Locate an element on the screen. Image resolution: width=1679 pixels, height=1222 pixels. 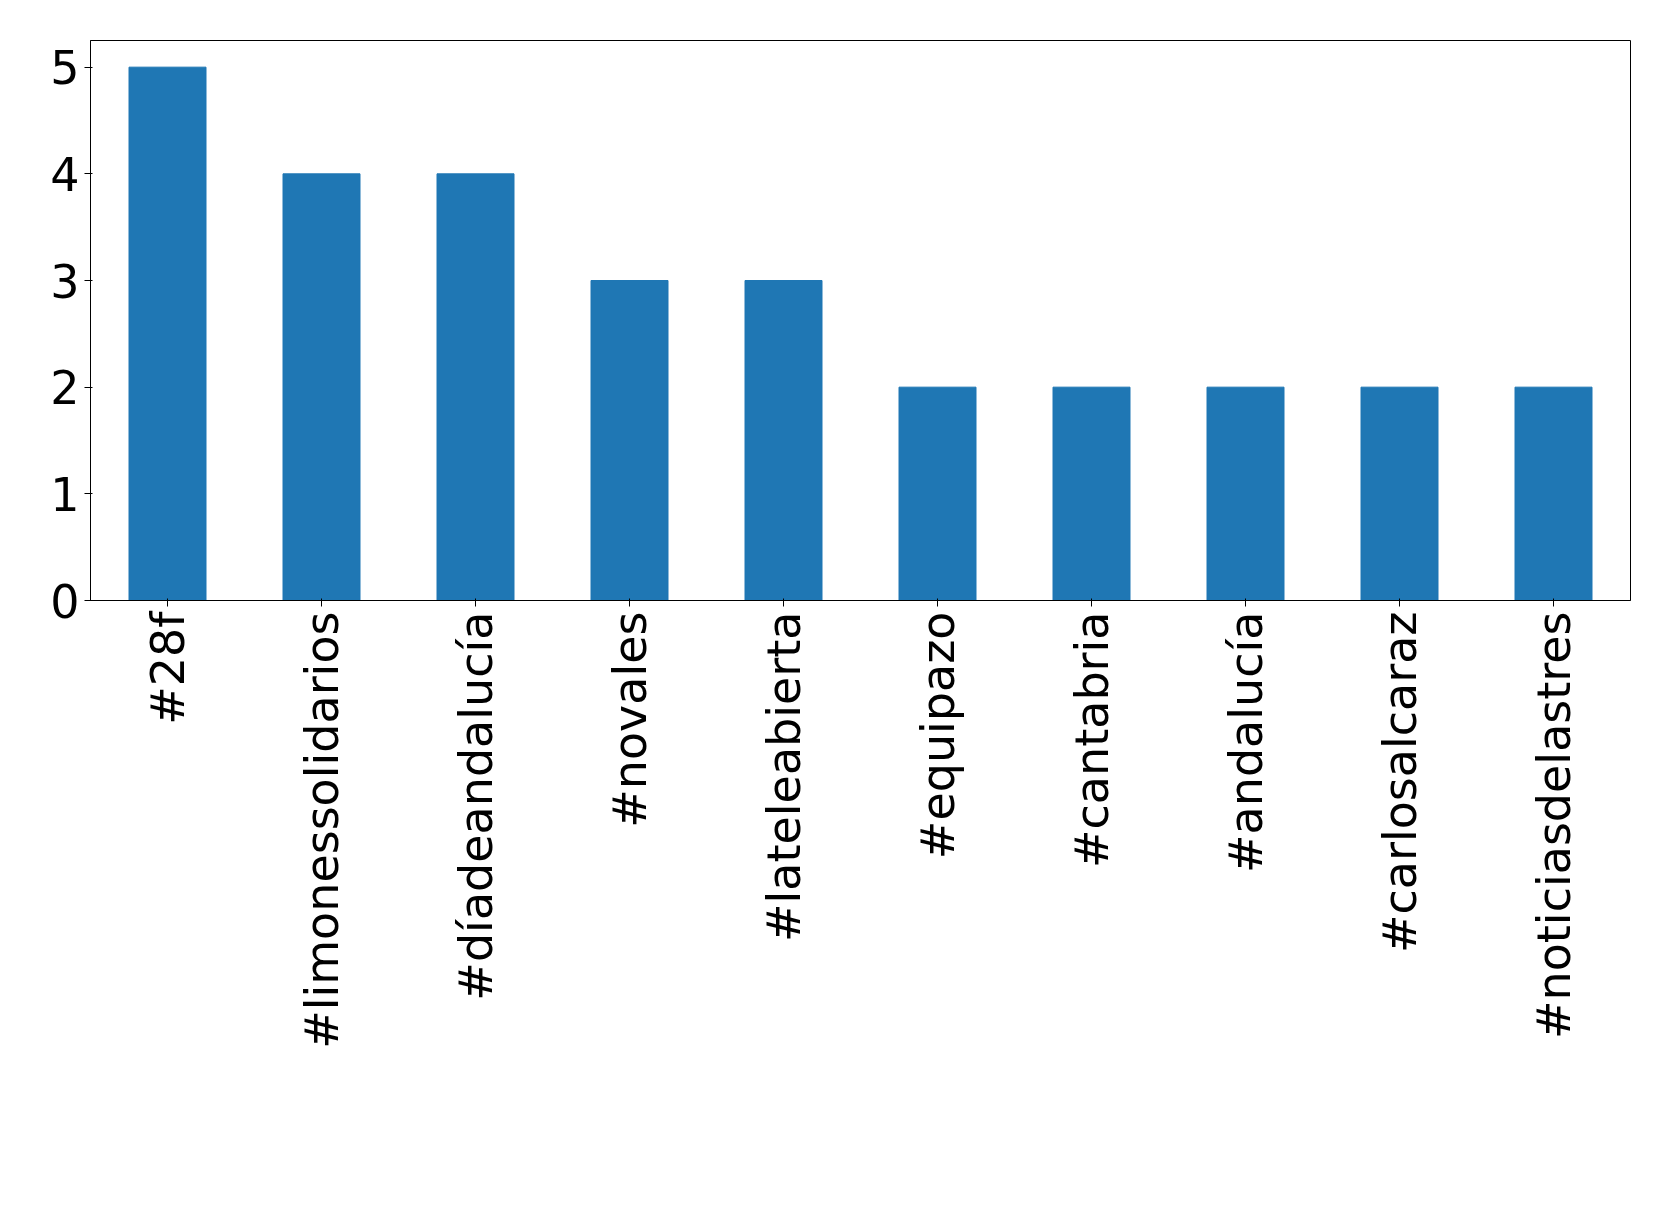
y-tick-label: 0 is located at coordinates (65, 601).